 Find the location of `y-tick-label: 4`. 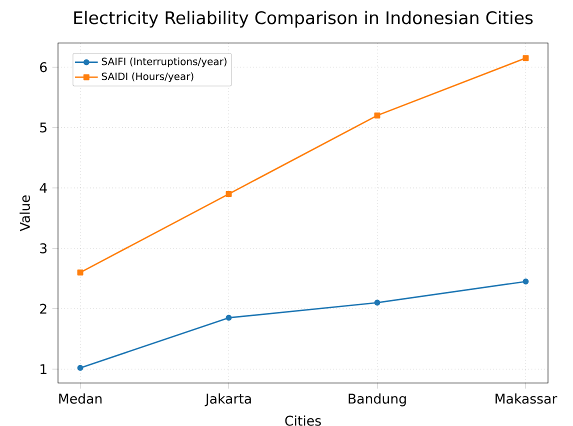

y-tick-label: 4 is located at coordinates (43, 188).